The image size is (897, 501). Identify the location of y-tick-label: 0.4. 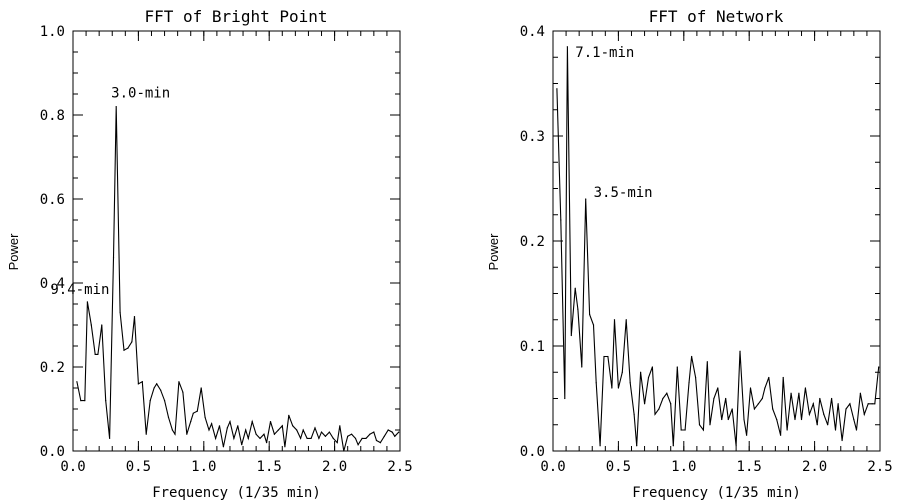
(532, 32).